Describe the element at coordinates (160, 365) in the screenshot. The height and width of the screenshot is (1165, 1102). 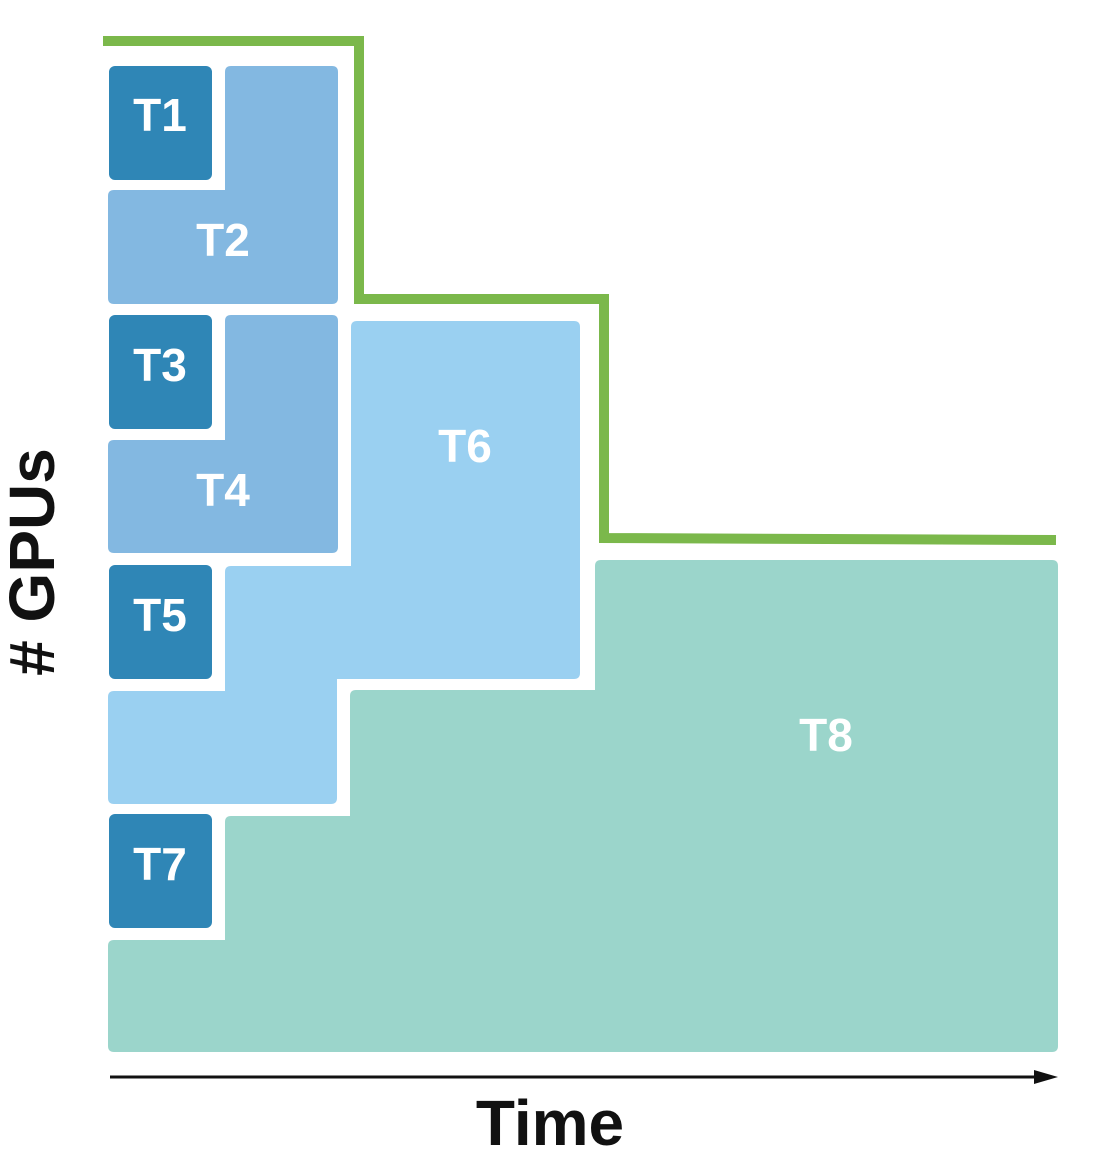
I see `task-t3-label: T3` at that location.